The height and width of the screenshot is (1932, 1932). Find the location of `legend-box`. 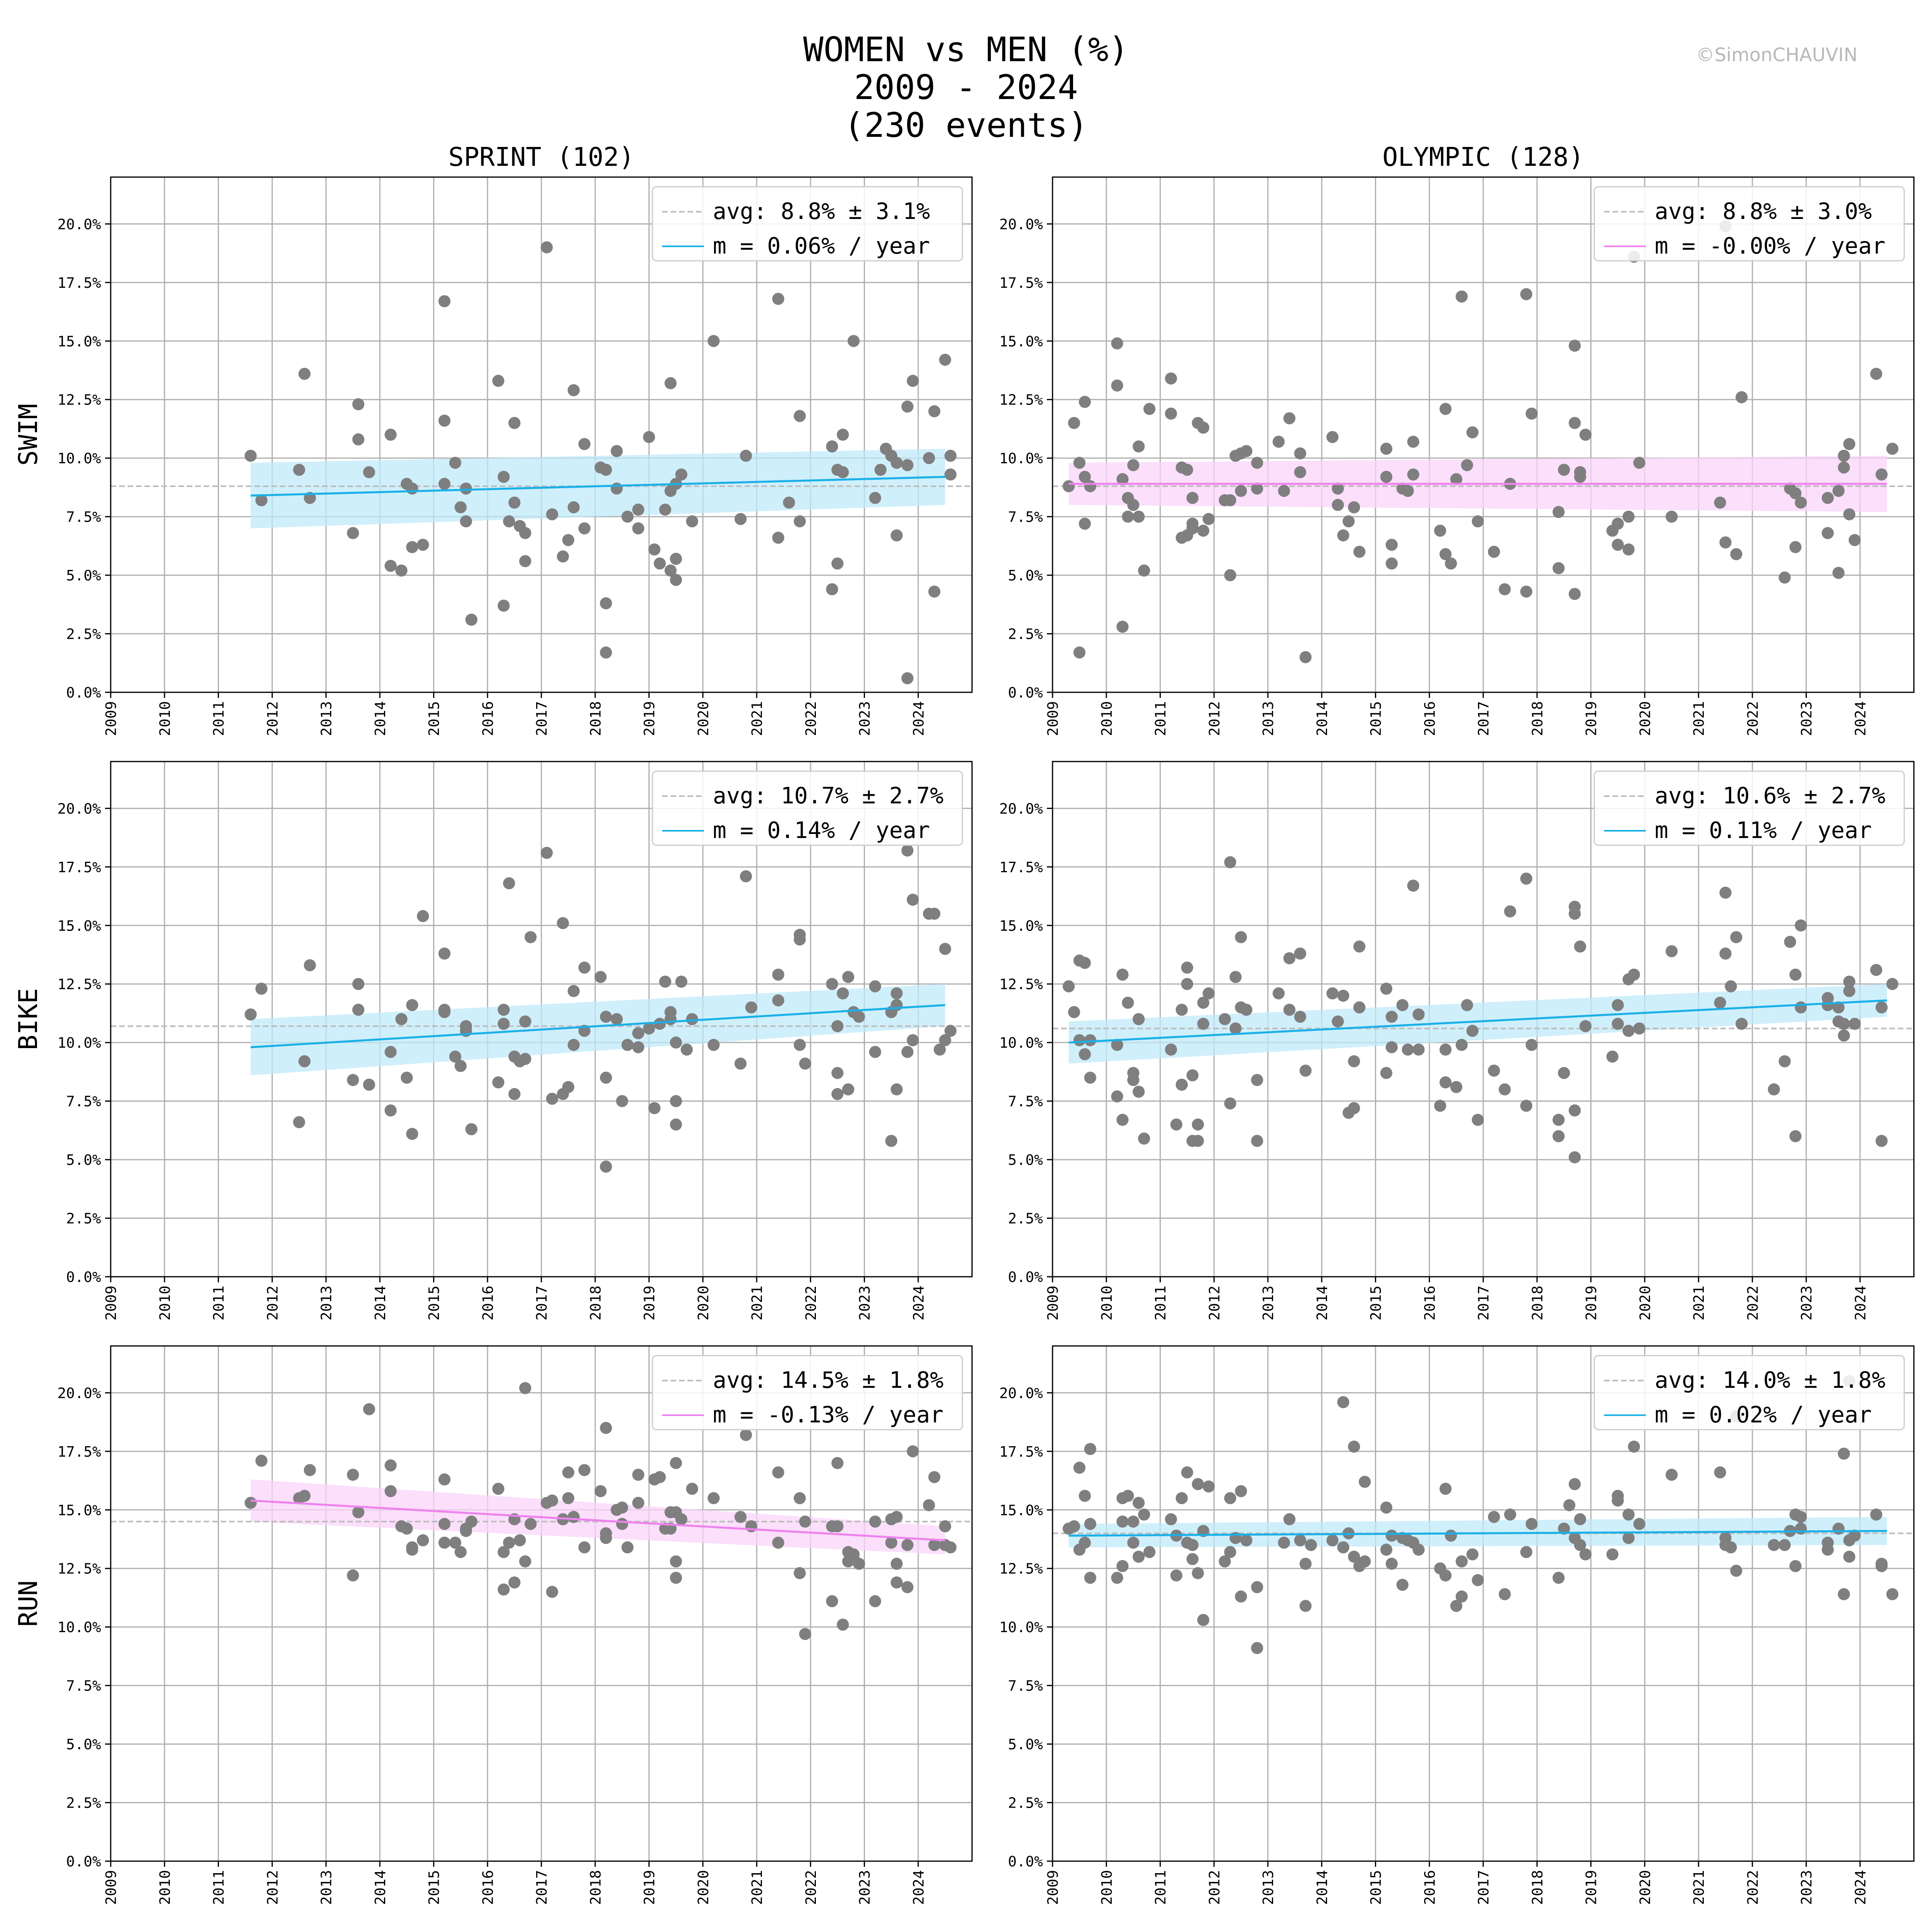

legend-box is located at coordinates (1749, 224).